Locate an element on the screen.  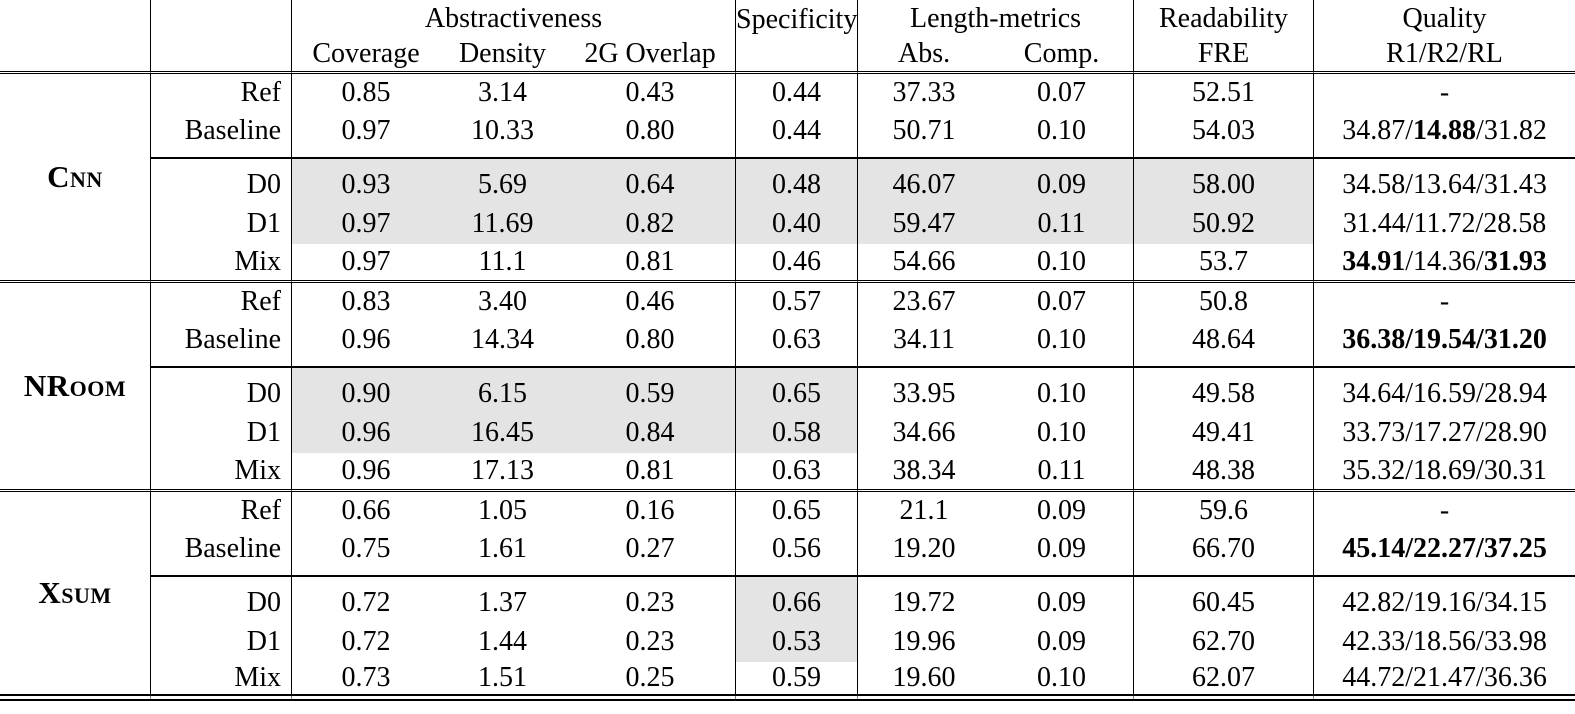
metric-value-cell: 0.63 is located at coordinates (796, 345).